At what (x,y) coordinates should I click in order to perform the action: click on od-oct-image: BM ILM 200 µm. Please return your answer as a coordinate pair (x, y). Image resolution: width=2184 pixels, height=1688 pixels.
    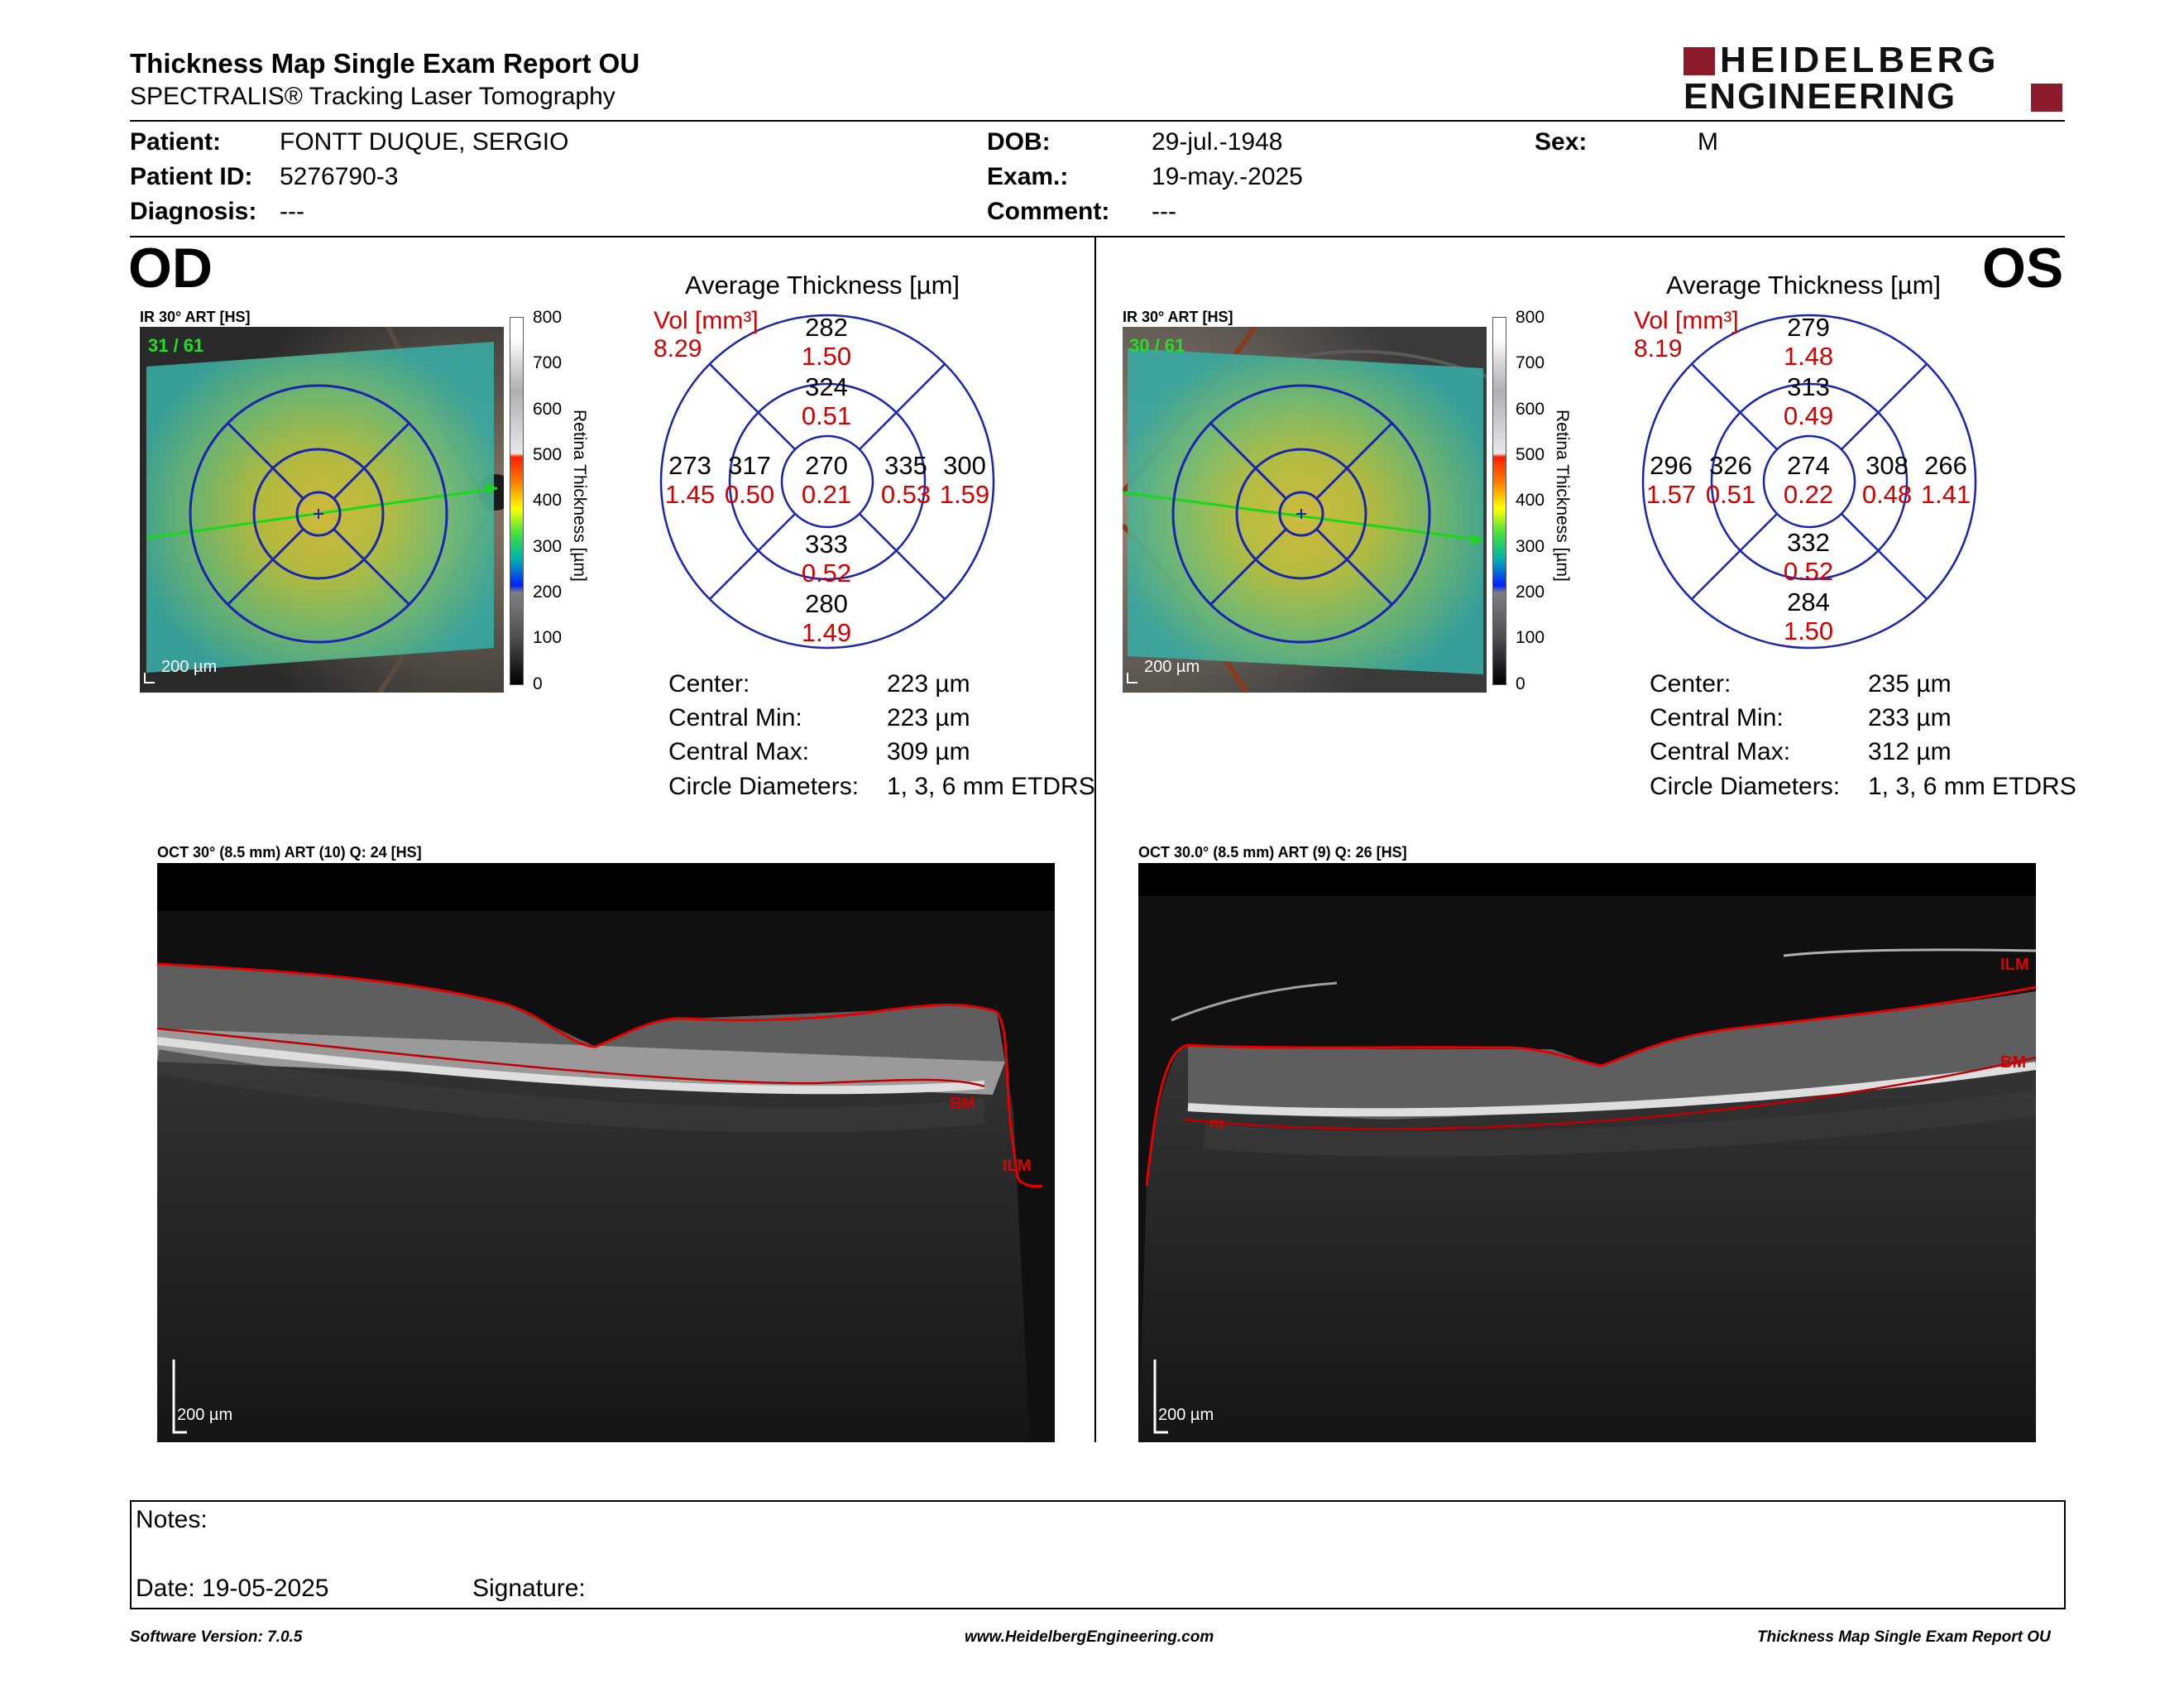
    Looking at the image, I should click on (606, 1152).